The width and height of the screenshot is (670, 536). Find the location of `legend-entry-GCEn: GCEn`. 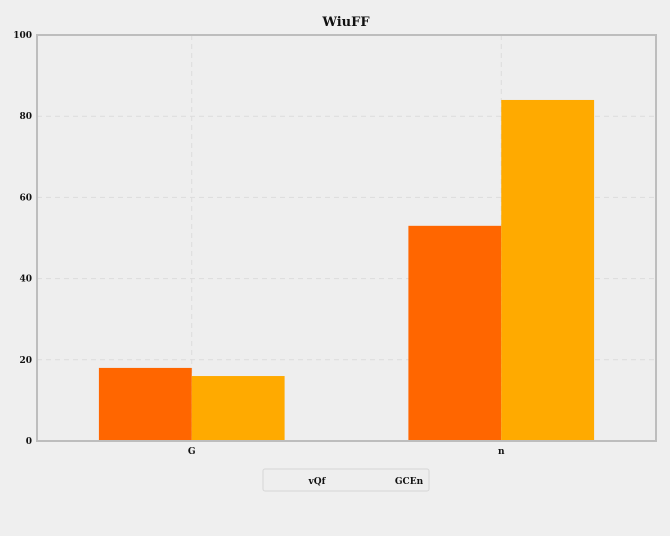

legend-entry-GCEn: GCEn is located at coordinates (409, 482).